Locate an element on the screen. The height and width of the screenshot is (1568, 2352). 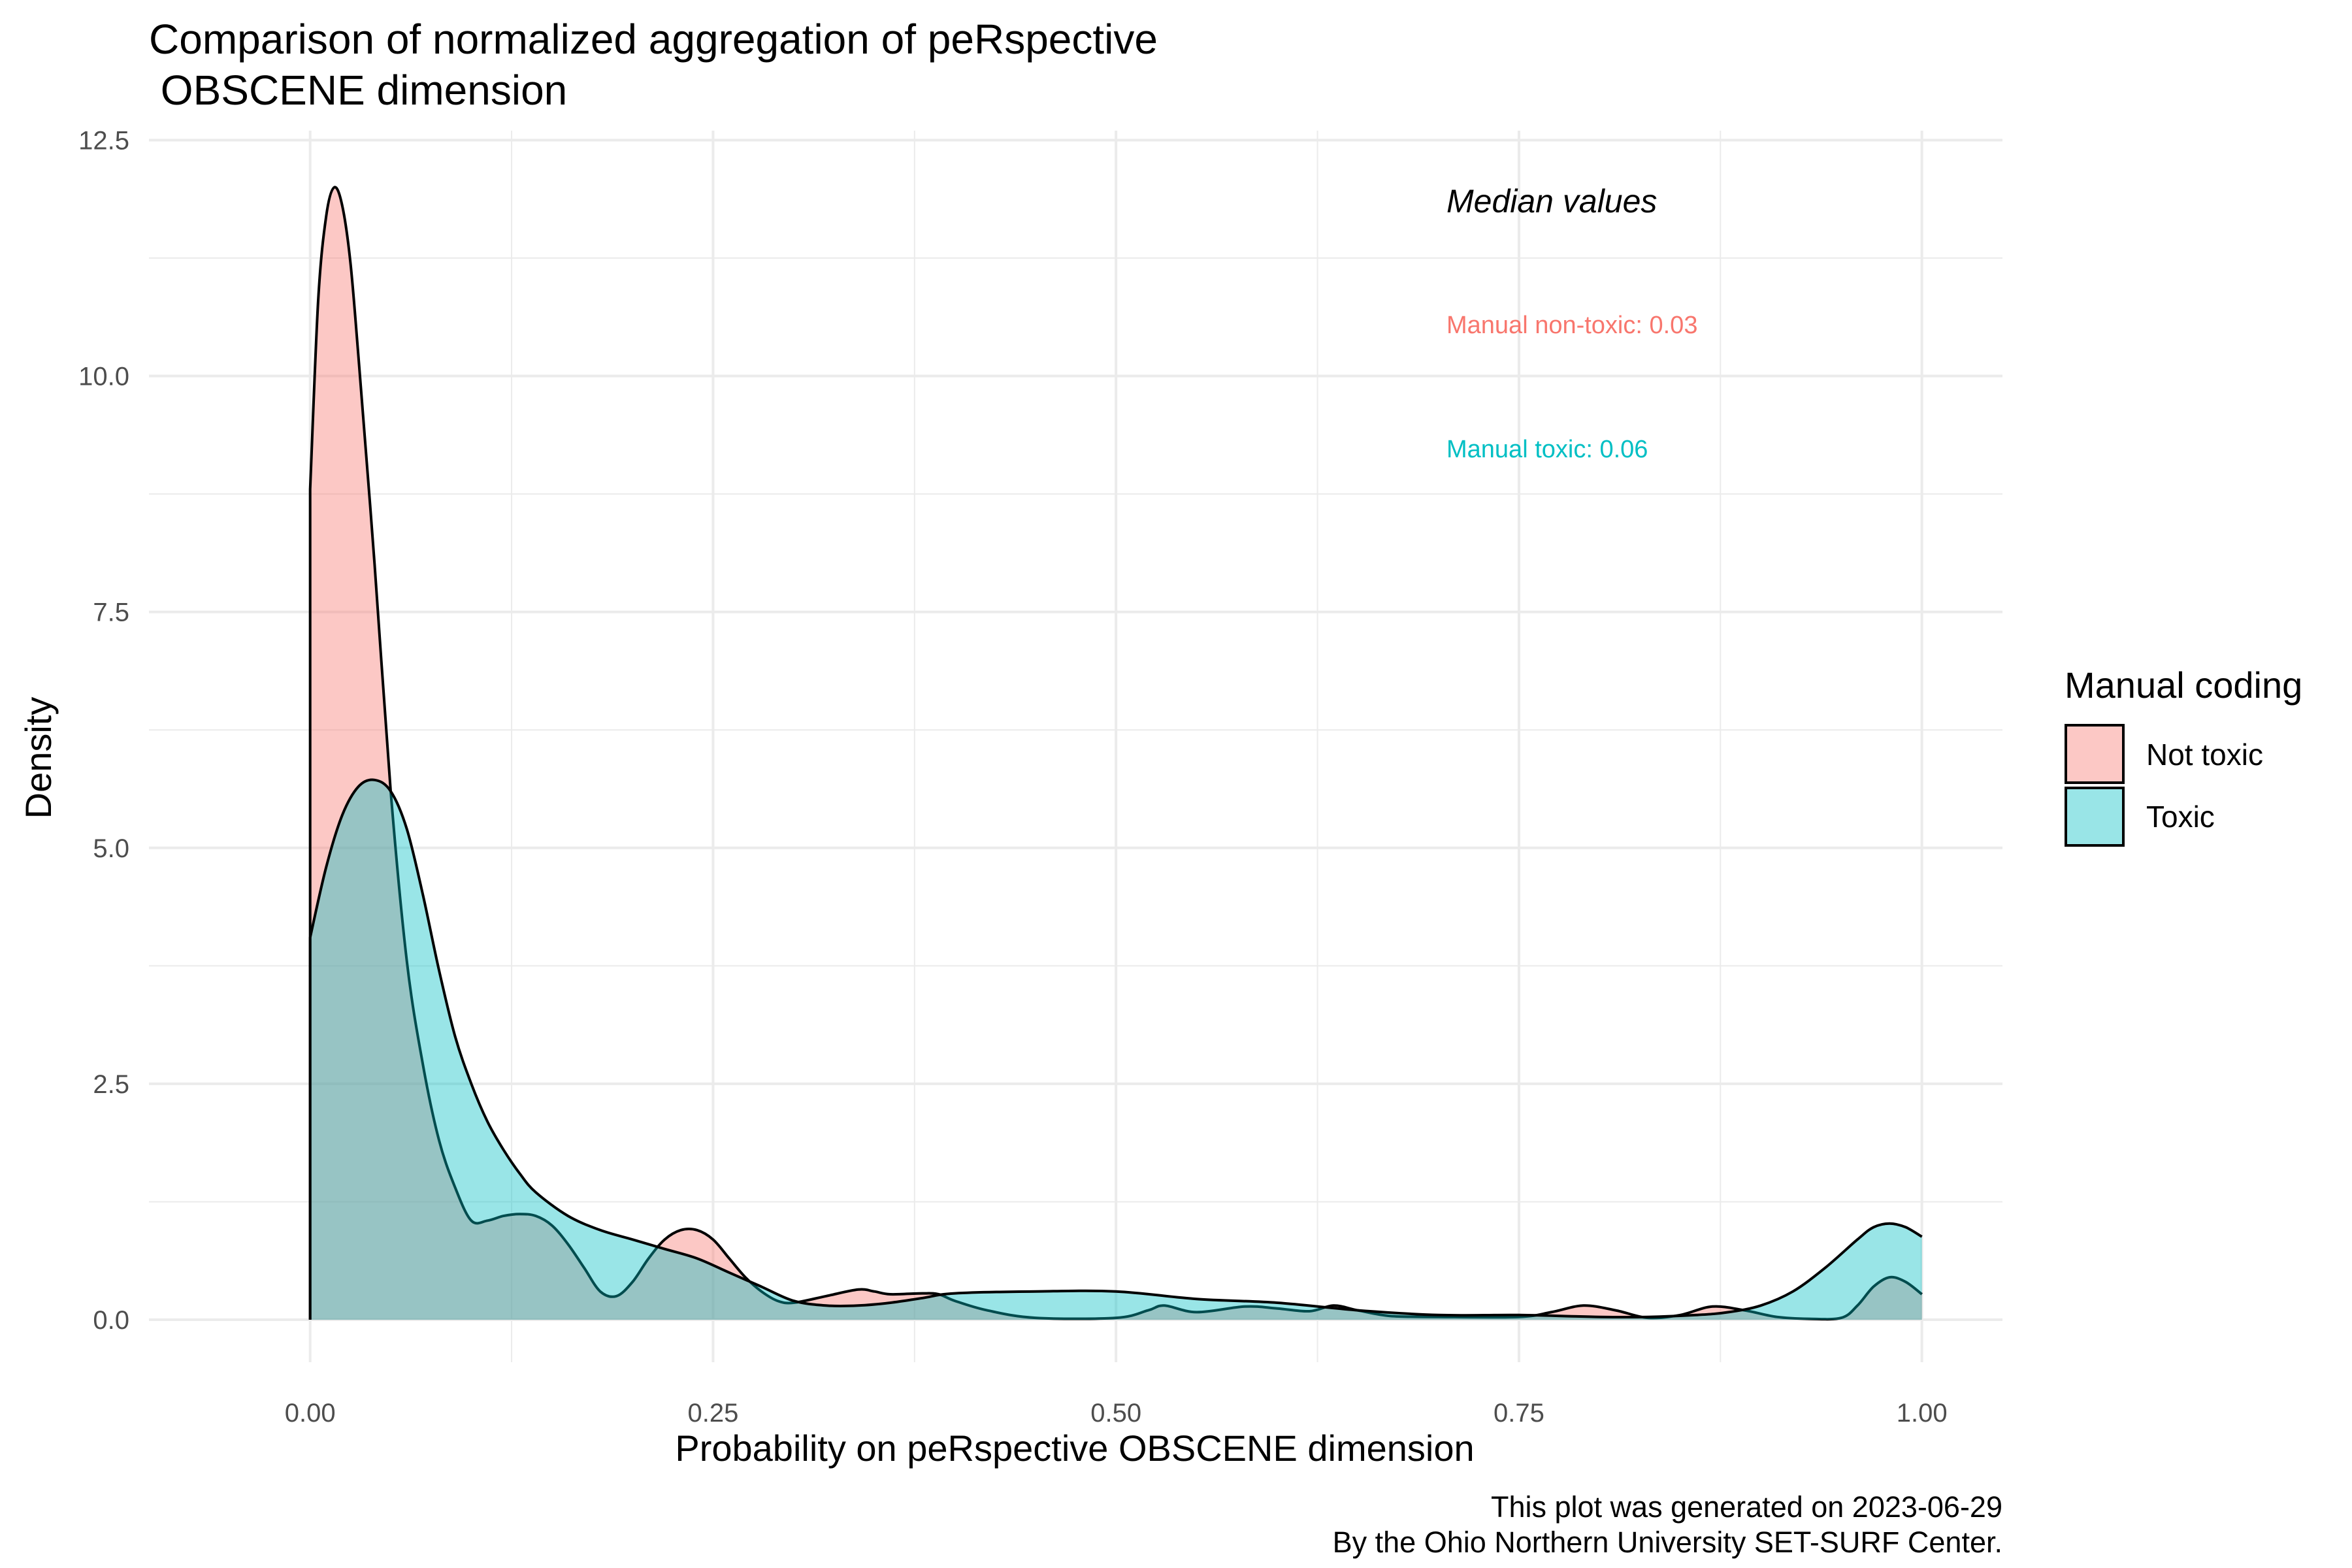
x-tick-labels: 0.00 0.25 0.50 0.75 1.00 is located at coordinates (1116, 1413).